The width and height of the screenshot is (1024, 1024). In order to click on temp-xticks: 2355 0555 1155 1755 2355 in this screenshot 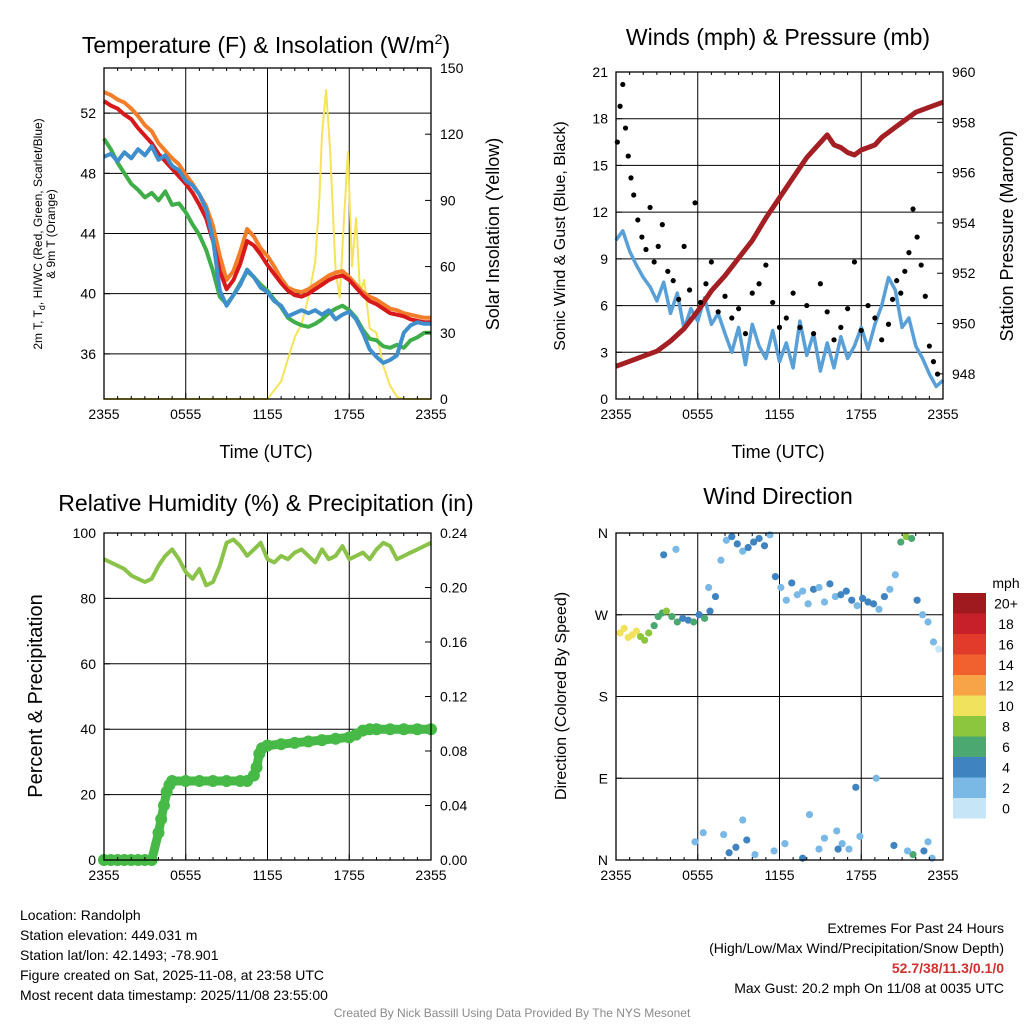, I will do `click(267, 245)`.